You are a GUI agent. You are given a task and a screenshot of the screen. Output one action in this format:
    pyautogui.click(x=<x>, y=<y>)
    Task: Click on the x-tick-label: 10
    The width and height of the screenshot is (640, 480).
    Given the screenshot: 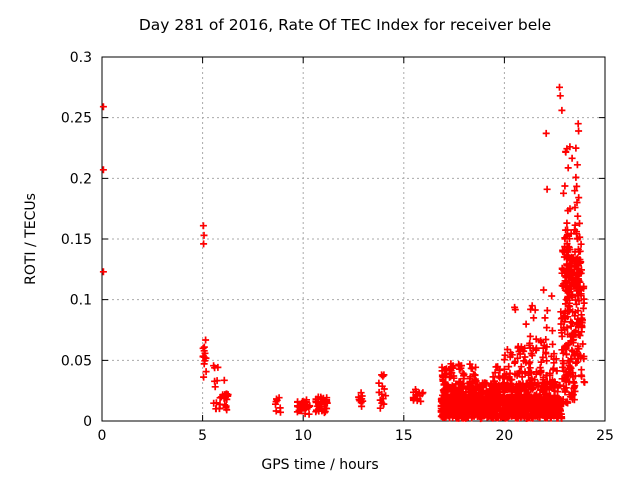 What is the action you would take?
    pyautogui.click(x=303, y=436)
    